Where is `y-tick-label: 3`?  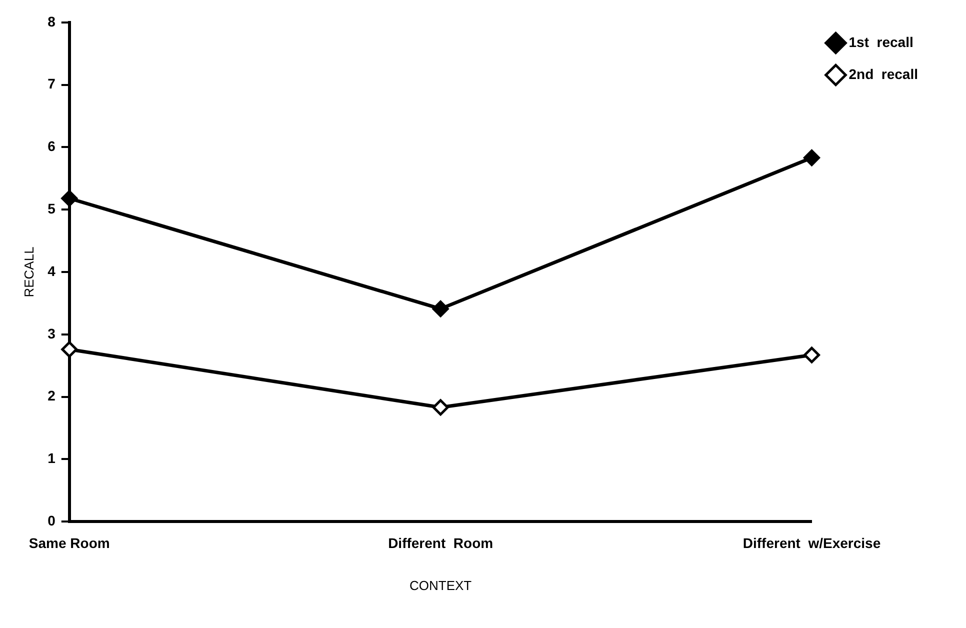 y-tick-label: 3 is located at coordinates (52, 333).